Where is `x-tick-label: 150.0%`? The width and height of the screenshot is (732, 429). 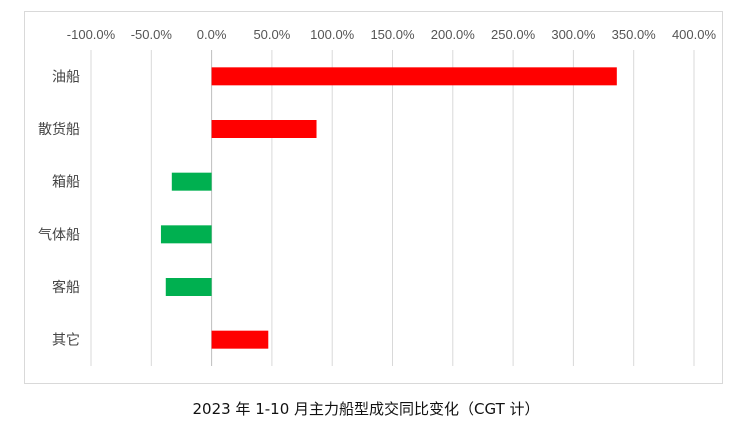 x-tick-label: 150.0% is located at coordinates (392, 34).